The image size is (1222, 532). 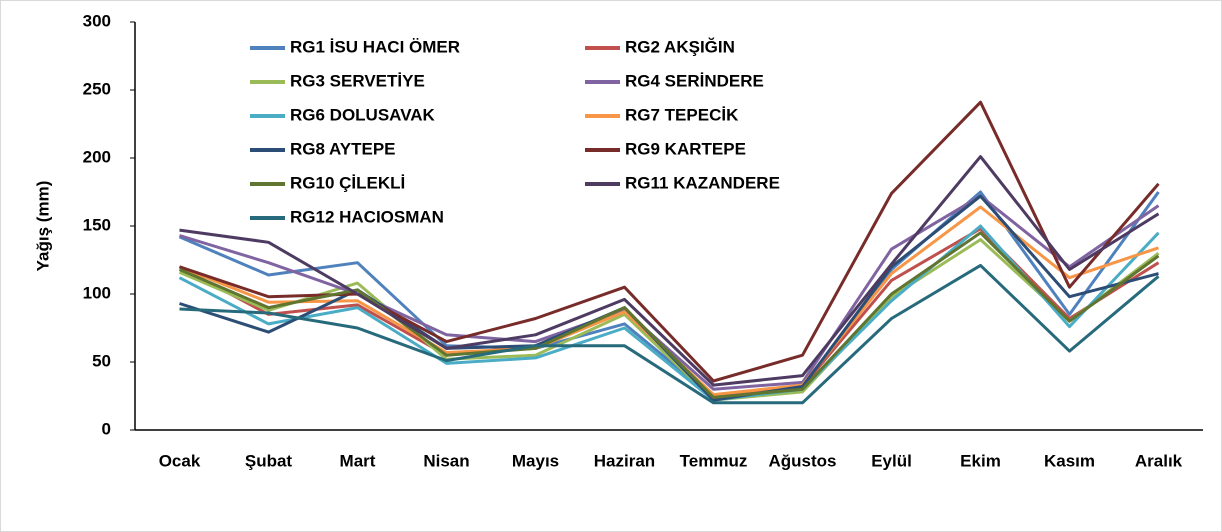 What do you see at coordinates (101, 360) in the screenshot?
I see `y-tick-label: 50` at bounding box center [101, 360].